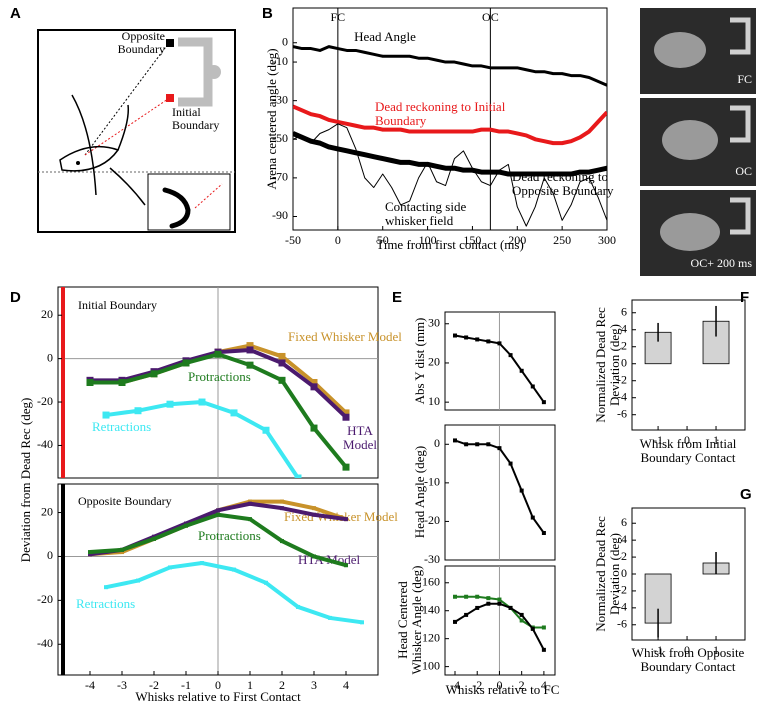 The width and height of the screenshot is (763, 710). What do you see at coordinates (280, 61) in the screenshot?
I see `y-tick-label: -10` at bounding box center [280, 61].